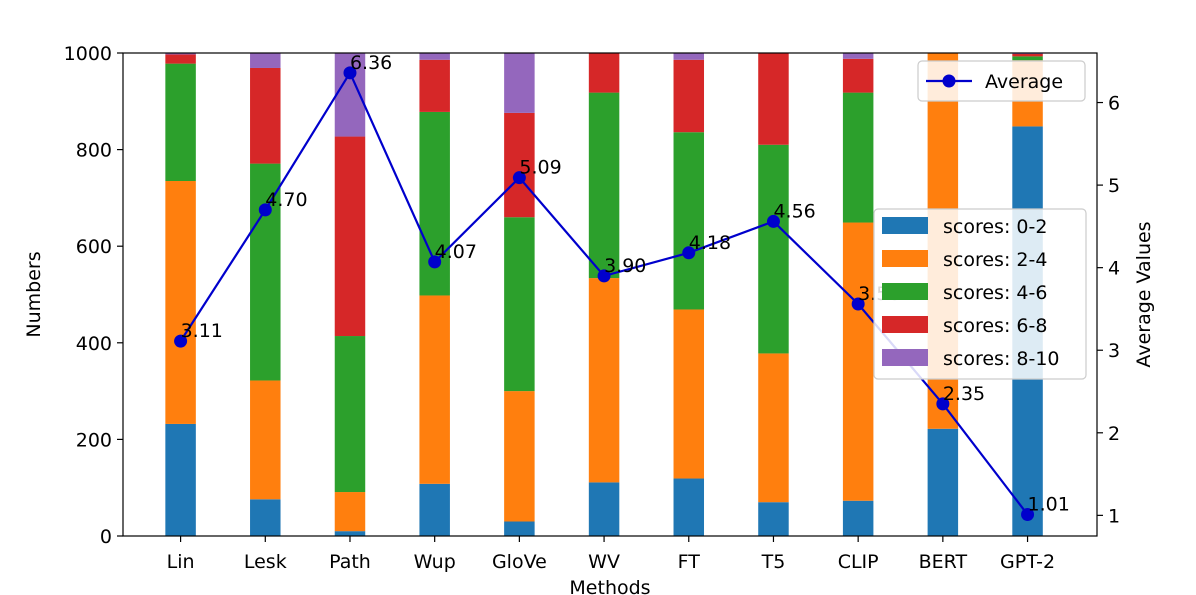 This screenshot has height=595, width=1196. I want to click on bar-lin-s2, so click(180, 122).